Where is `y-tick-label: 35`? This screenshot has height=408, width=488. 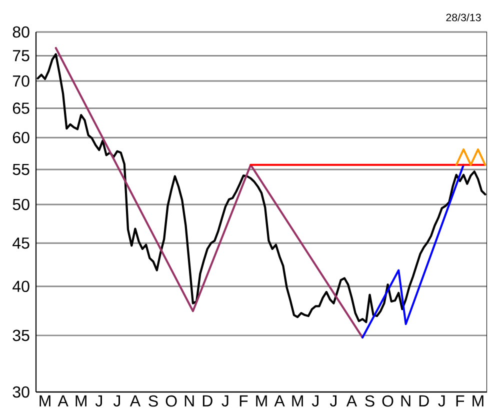 y-tick-label: 35 is located at coordinates (21, 336).